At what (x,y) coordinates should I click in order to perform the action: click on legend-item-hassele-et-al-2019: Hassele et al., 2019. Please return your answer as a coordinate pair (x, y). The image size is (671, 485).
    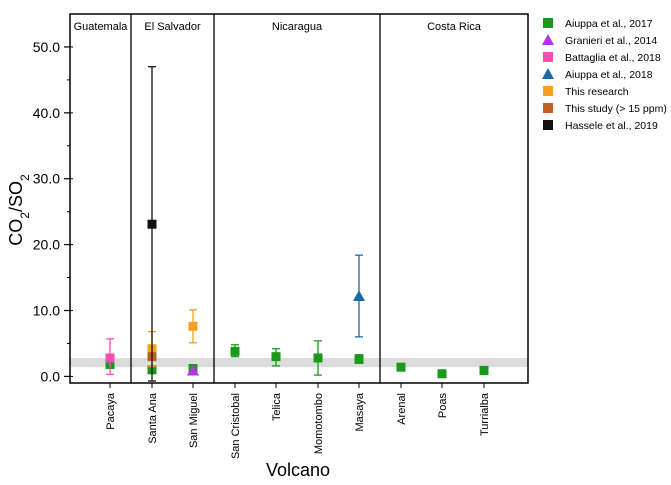
    Looking at the image, I should click on (600, 126).